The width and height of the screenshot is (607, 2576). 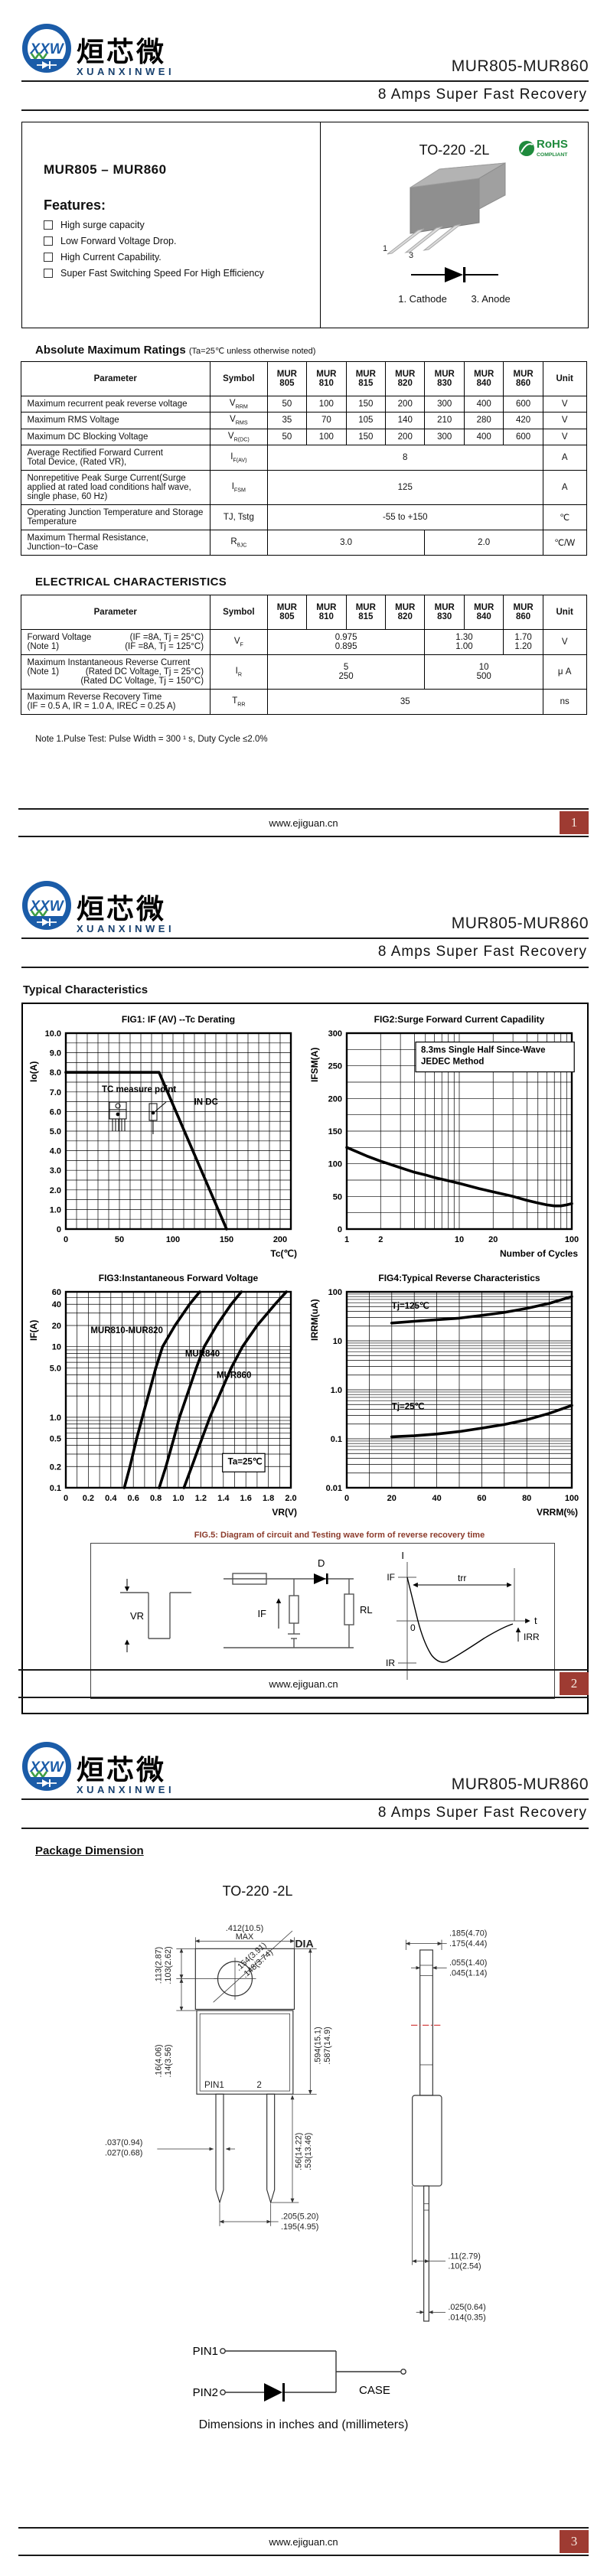 I want to click on svg-text: 2.0, so click(x=56, y=1190).